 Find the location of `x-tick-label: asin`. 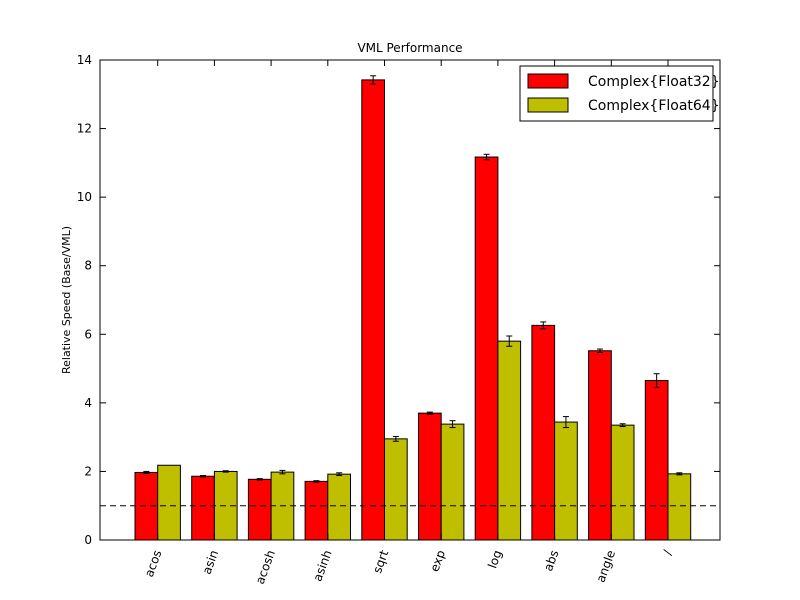

x-tick-label: asin is located at coordinates (211, 562).